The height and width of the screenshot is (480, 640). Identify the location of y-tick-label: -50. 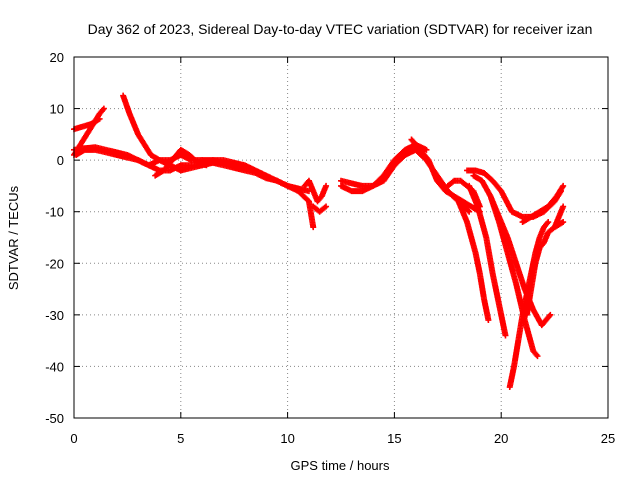
(54, 418).